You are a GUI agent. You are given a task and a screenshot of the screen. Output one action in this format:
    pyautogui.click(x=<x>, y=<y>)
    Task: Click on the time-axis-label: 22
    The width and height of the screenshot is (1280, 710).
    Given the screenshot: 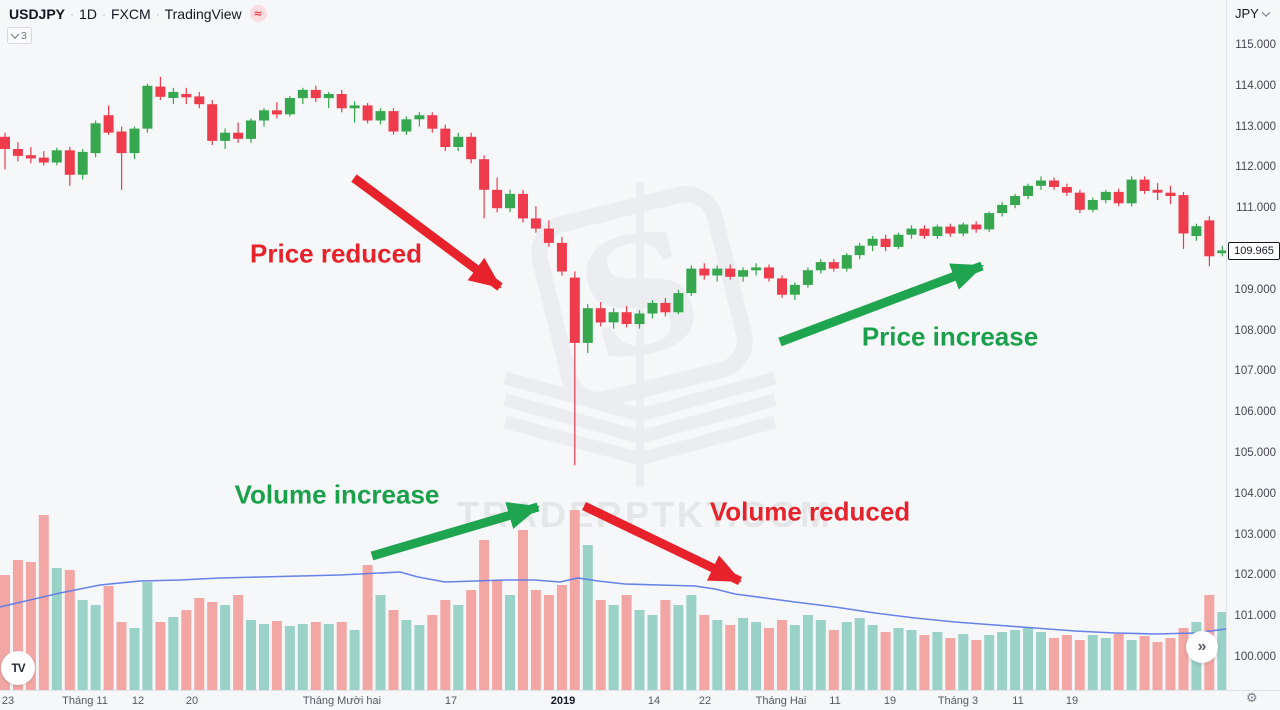 What is the action you would take?
    pyautogui.click(x=705, y=701)
    